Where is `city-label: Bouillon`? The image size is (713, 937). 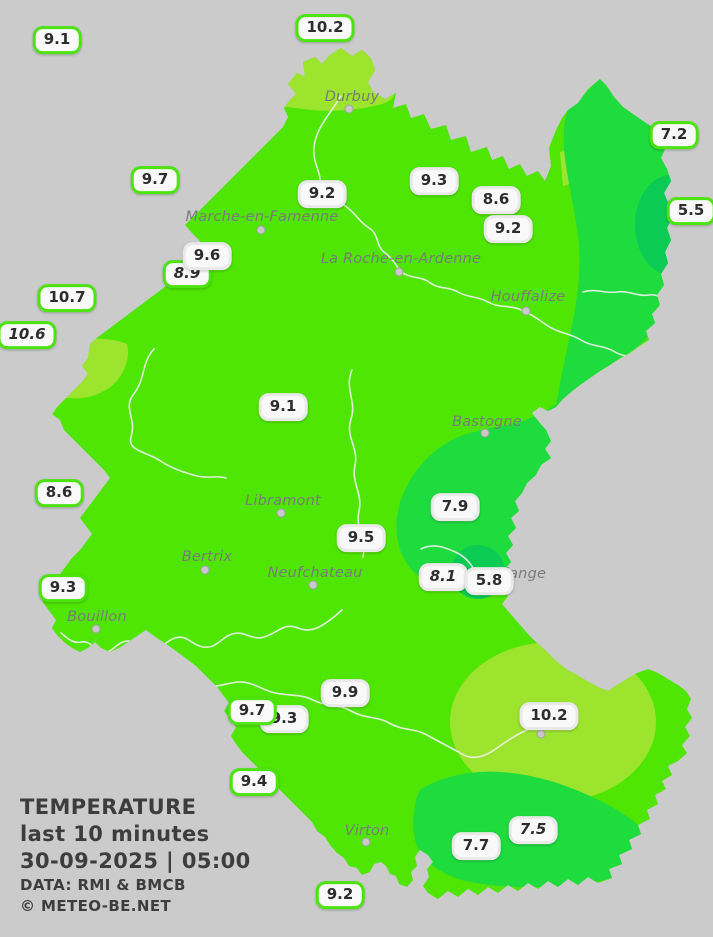
city-label: Bouillon is located at coordinates (97, 617).